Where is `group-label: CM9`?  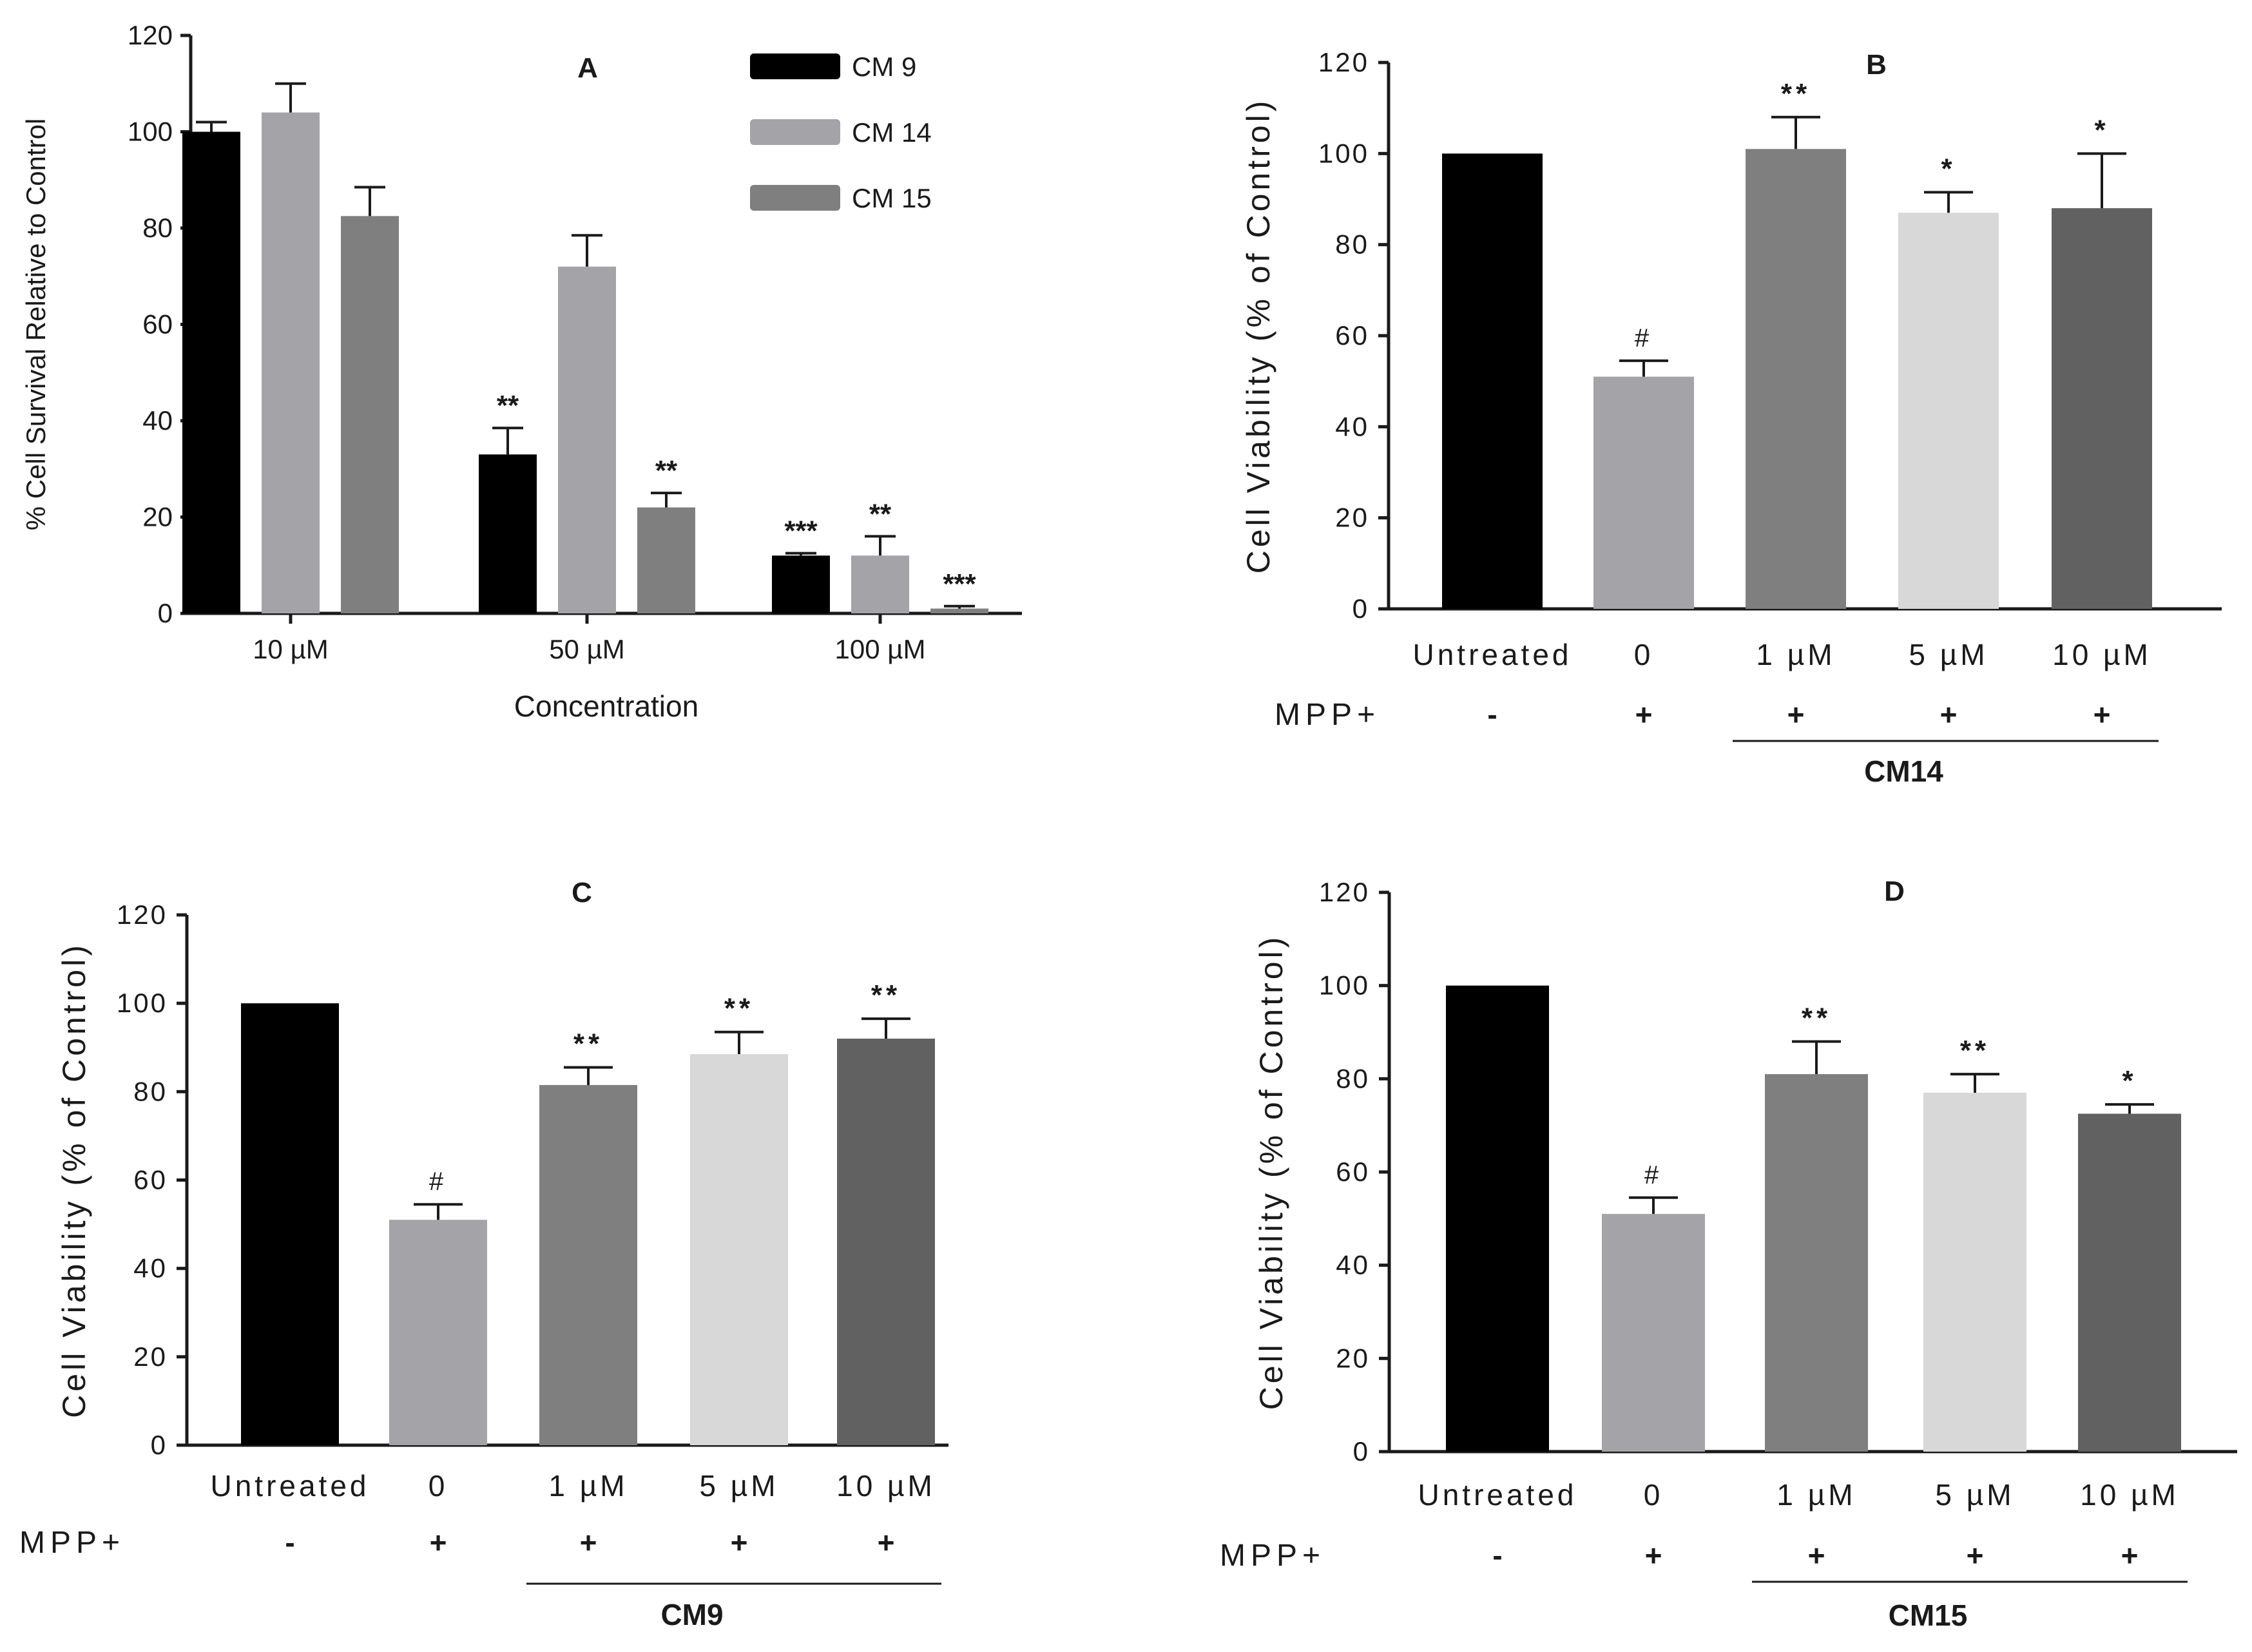 group-label: CM9 is located at coordinates (692, 1614).